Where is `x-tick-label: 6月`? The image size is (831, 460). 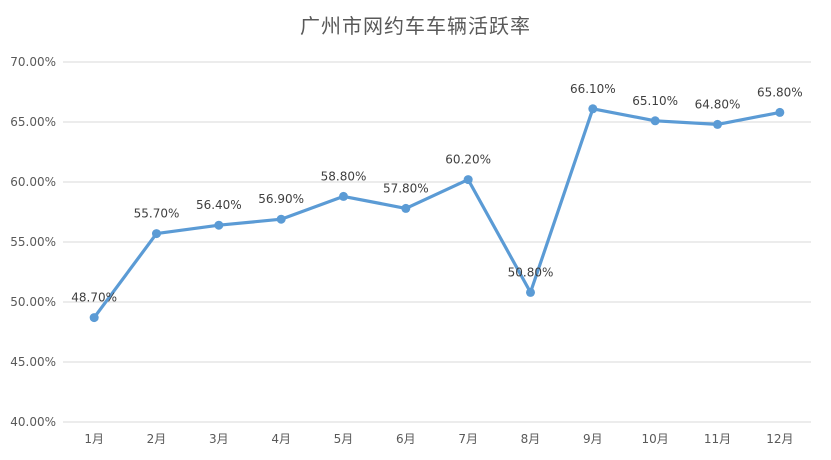
x-tick-label: 6月 is located at coordinates (406, 439).